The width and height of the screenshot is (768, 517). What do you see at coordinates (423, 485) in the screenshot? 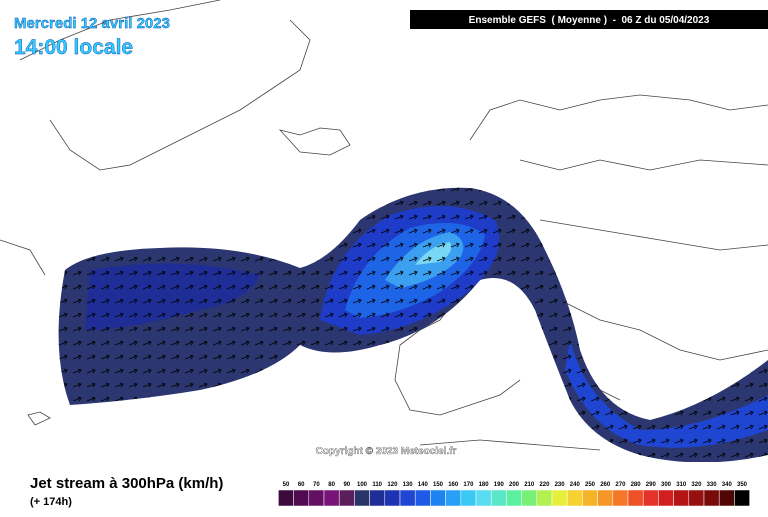
I see `legend-label: 140` at bounding box center [423, 485].